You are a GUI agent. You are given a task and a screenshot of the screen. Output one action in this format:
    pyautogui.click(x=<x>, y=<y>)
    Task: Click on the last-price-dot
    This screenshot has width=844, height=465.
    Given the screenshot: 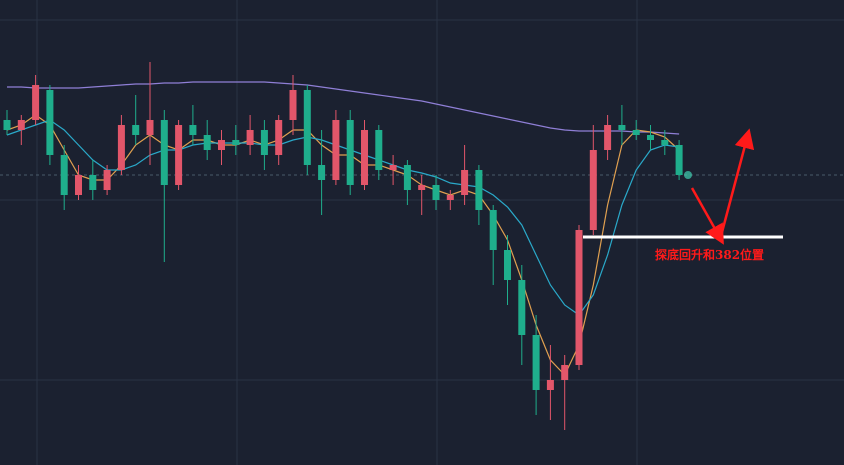 What is the action you would take?
    pyautogui.click(x=688, y=175)
    